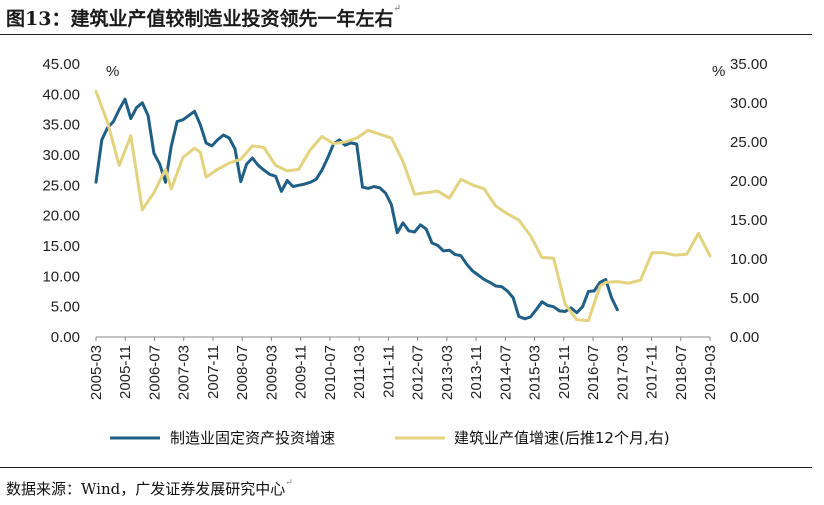  I want to click on x-tick-label: 2015-03, so click(535, 372).